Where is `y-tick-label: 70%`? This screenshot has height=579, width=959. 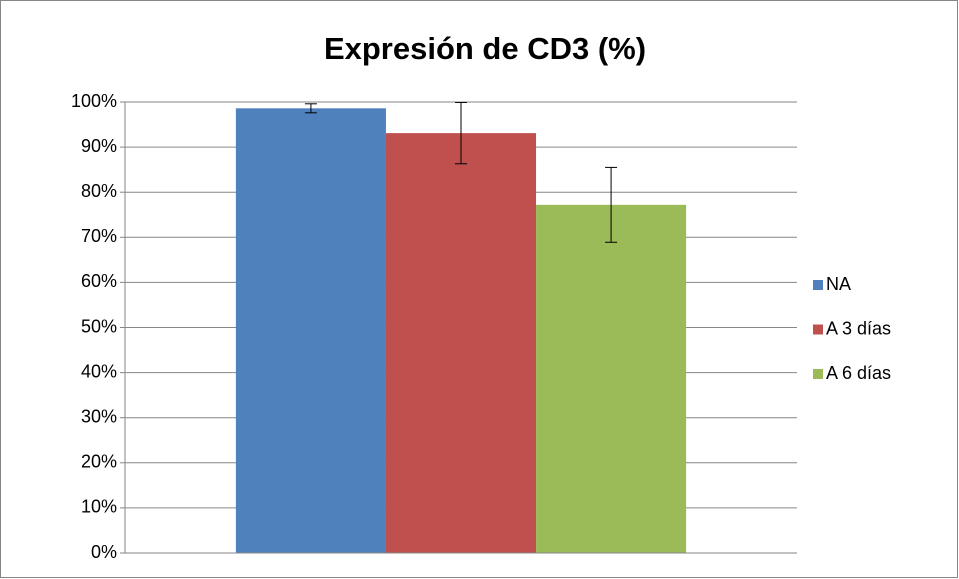 y-tick-label: 70% is located at coordinates (99, 236).